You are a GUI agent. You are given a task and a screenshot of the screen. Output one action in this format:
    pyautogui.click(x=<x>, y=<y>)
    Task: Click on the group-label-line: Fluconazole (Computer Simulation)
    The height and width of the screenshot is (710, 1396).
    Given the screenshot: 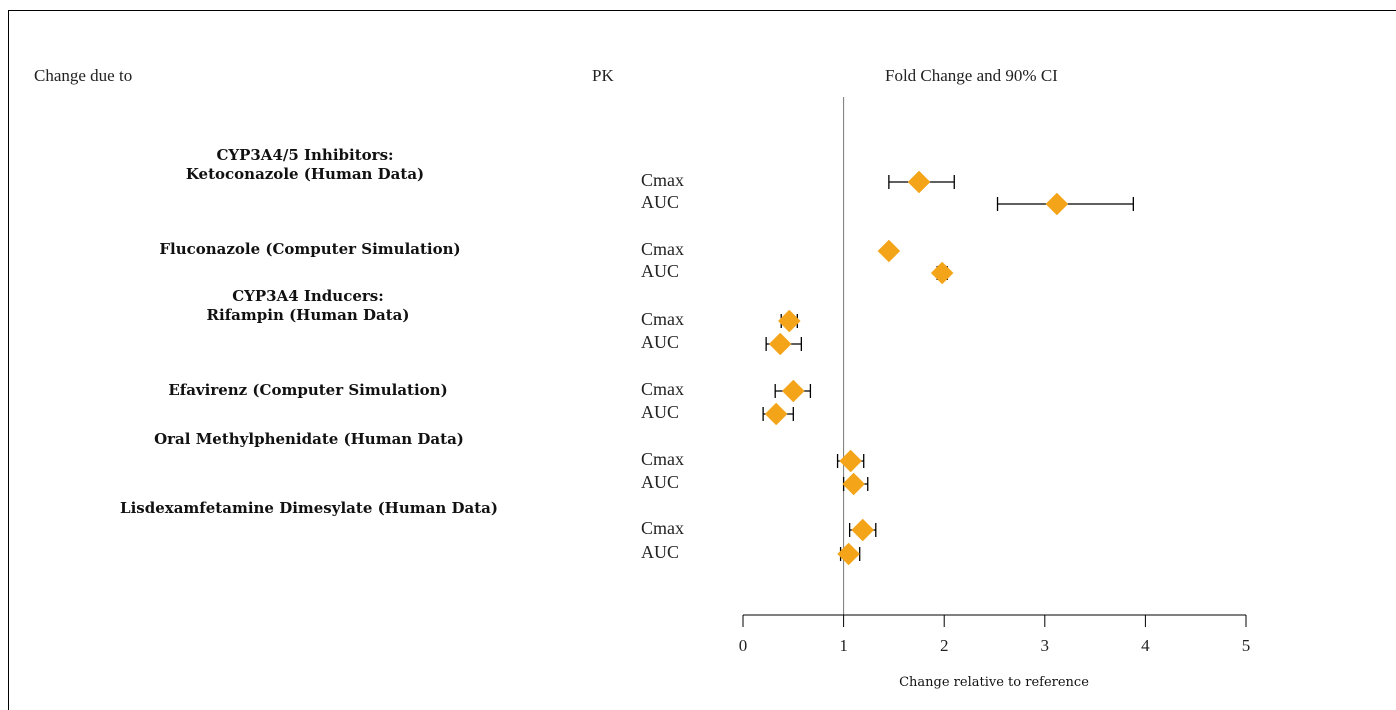 What is the action you would take?
    pyautogui.click(x=310, y=249)
    